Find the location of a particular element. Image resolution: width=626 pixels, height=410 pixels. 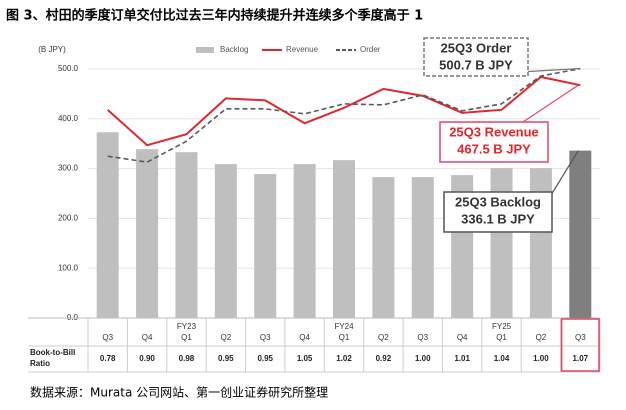

ratio-value: 1.04 is located at coordinates (502, 358).